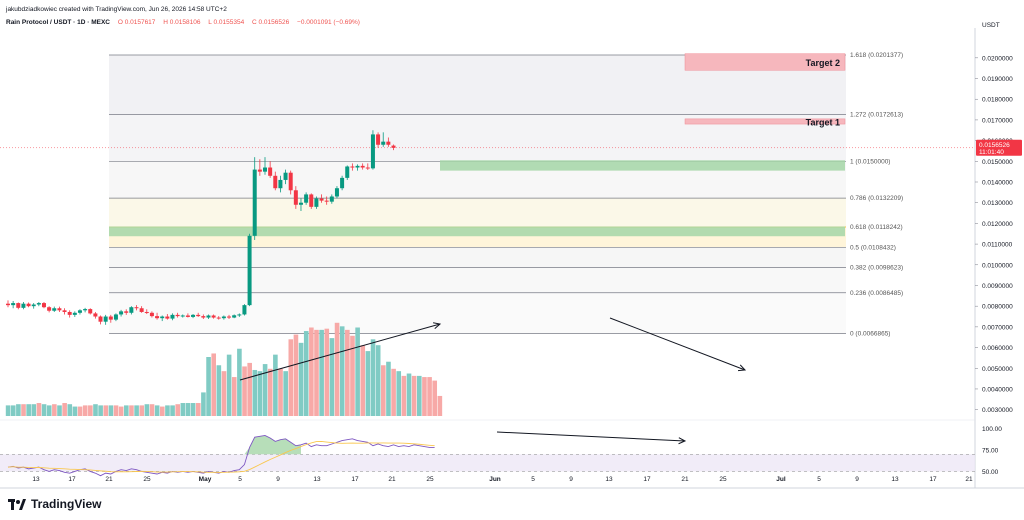 This screenshot has width=1024, height=520. I want to click on rsi-axis-label: 75.00, so click(990, 451).